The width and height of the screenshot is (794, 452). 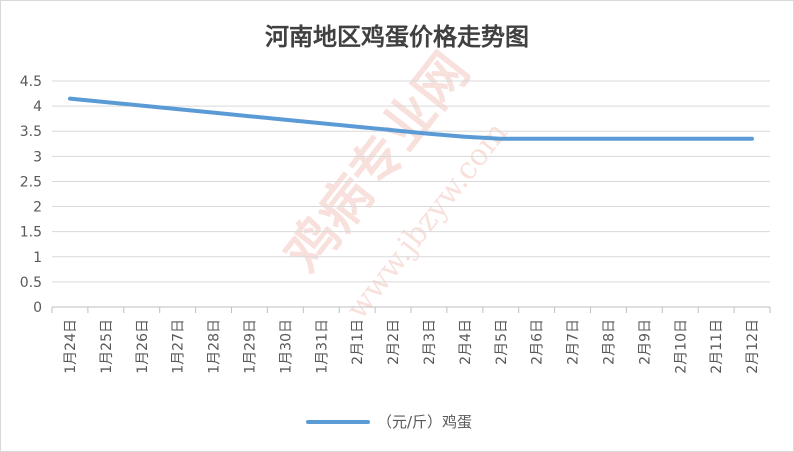 I want to click on x-tick-label: 1月28日, so click(x=215, y=346).